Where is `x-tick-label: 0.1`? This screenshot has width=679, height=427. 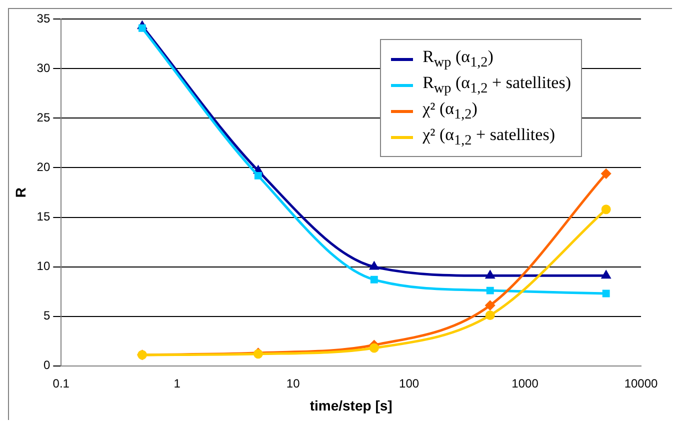 x-tick-label: 0.1 is located at coordinates (61, 383).